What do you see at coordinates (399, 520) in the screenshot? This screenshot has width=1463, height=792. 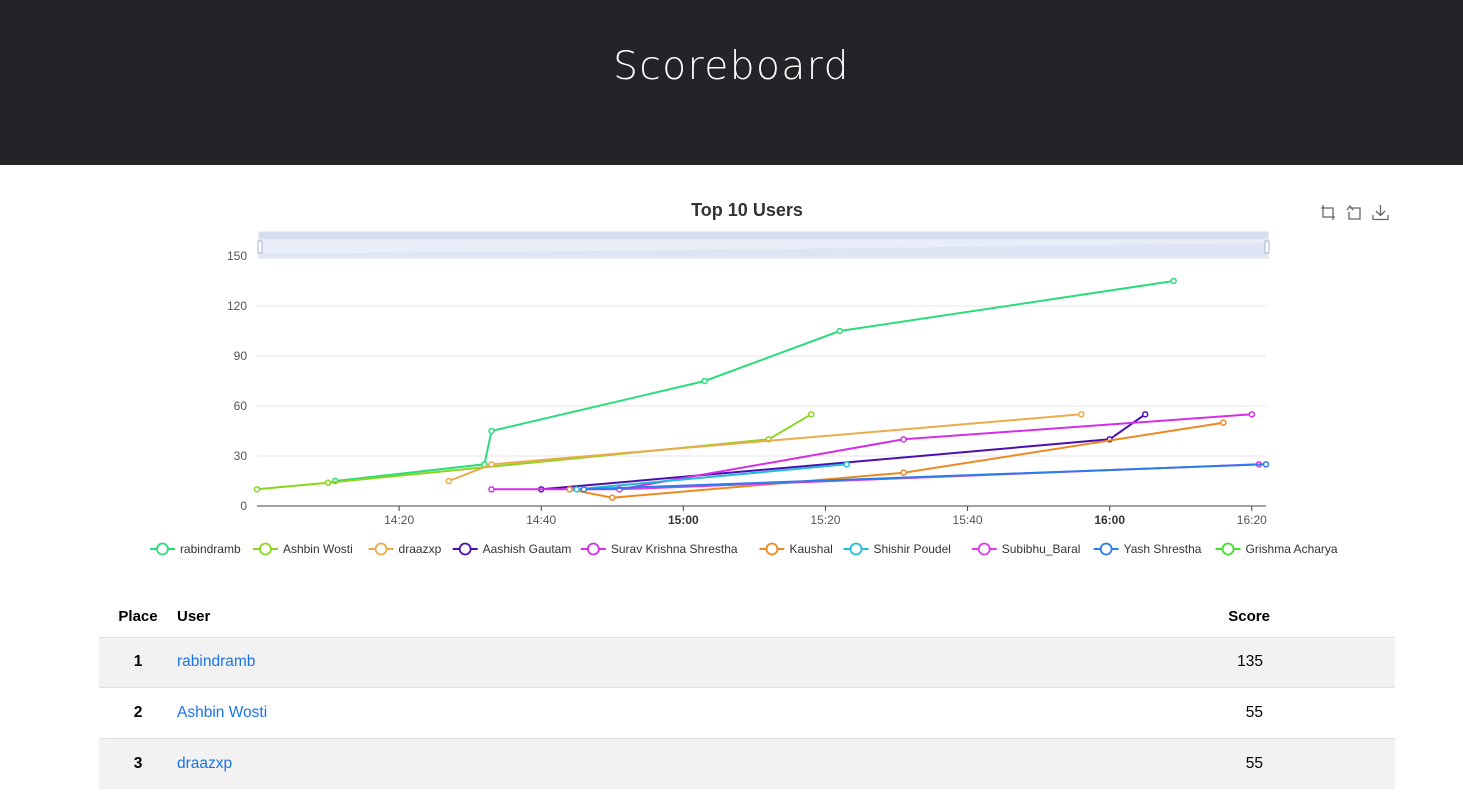 I see `x-tick-label: 14:20` at bounding box center [399, 520].